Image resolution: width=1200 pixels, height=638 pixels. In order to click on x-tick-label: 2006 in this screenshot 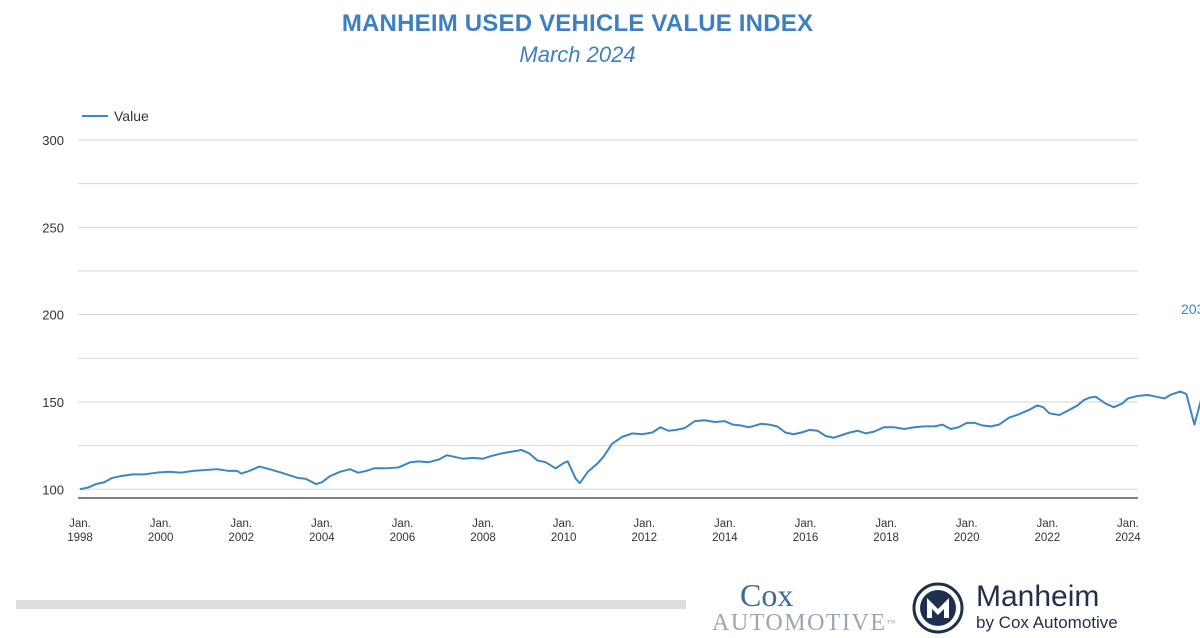, I will do `click(403, 538)`.